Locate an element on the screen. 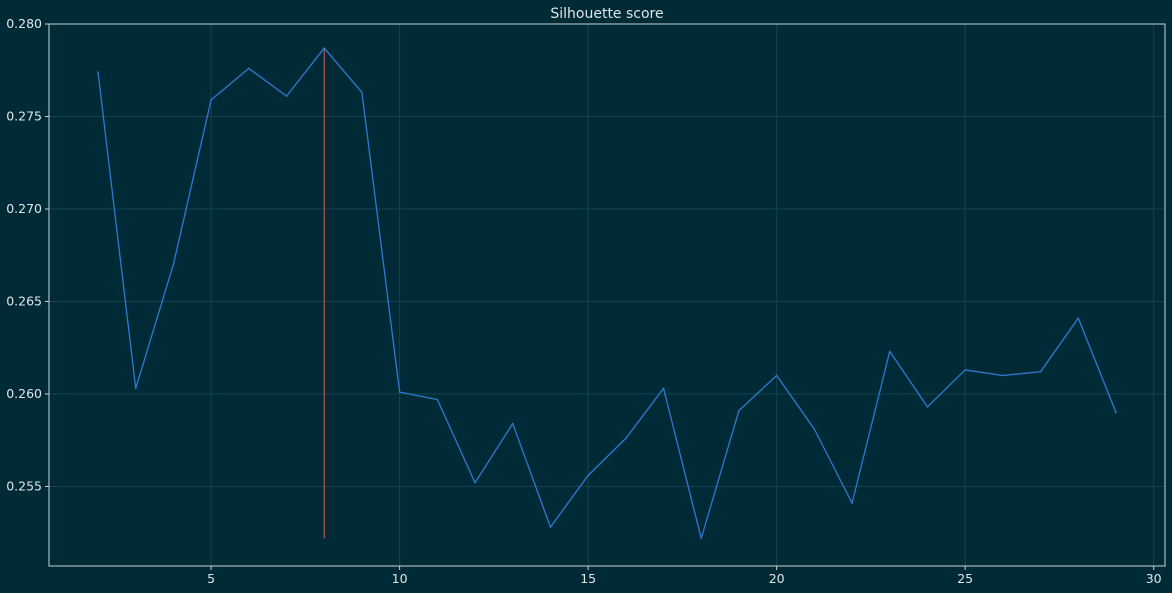 The width and height of the screenshot is (1172, 593). chart-title: Silhouette score is located at coordinates (606, 14).